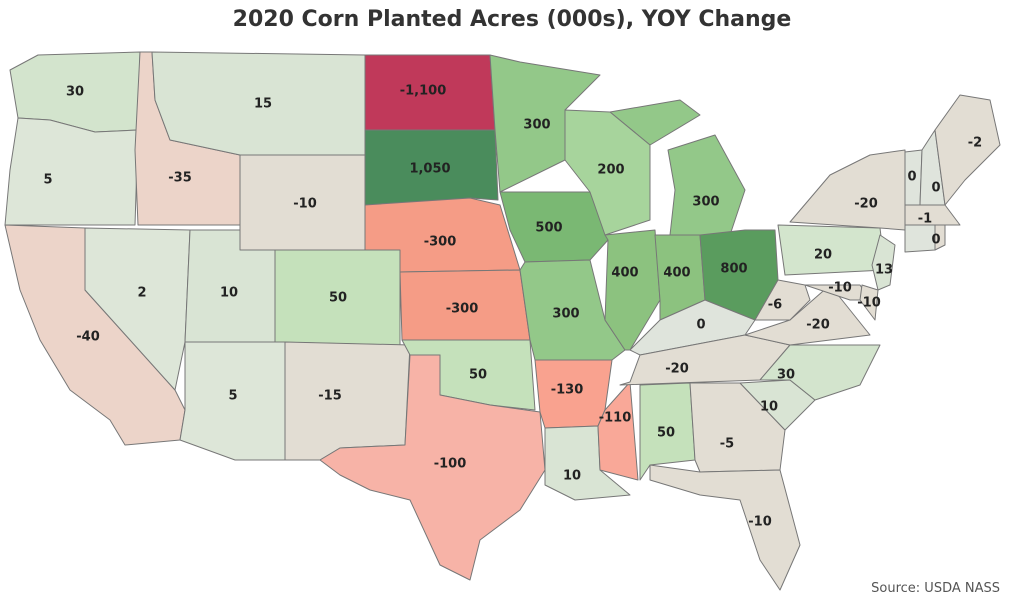  I want to click on state-value-label: -100, so click(450, 464).